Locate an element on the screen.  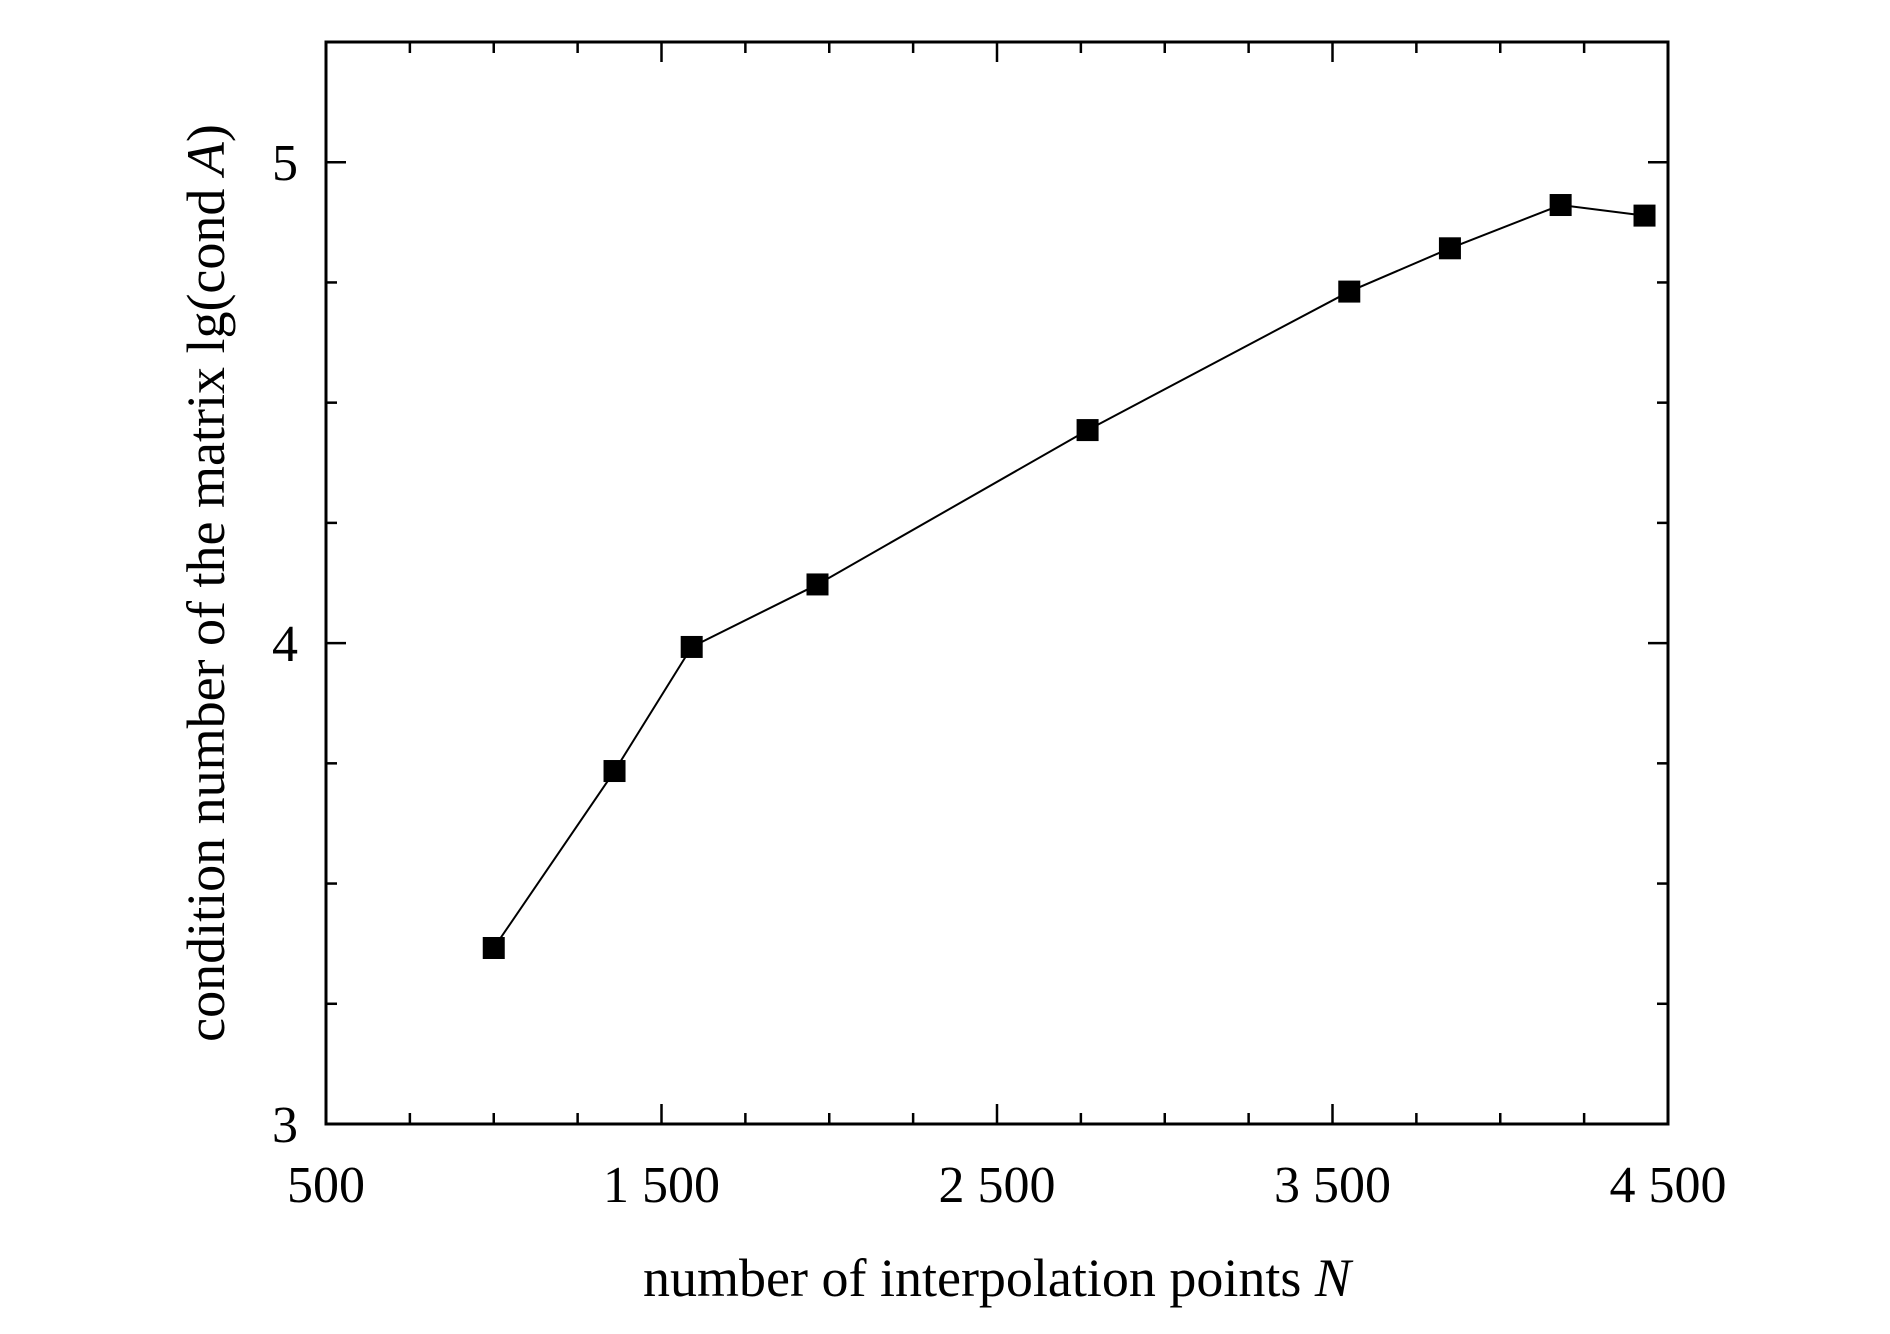
y-tick-label: 5 is located at coordinates (285, 163).